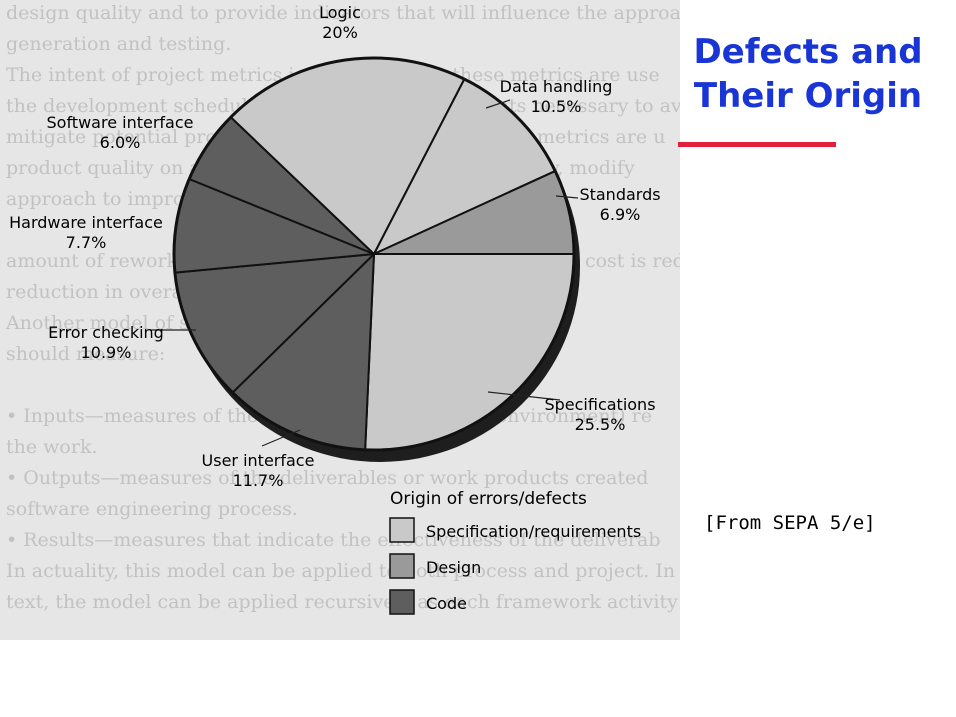 The width and height of the screenshot is (956, 717). What do you see at coordinates (757, 144) in the screenshot?
I see `title-underline` at bounding box center [757, 144].